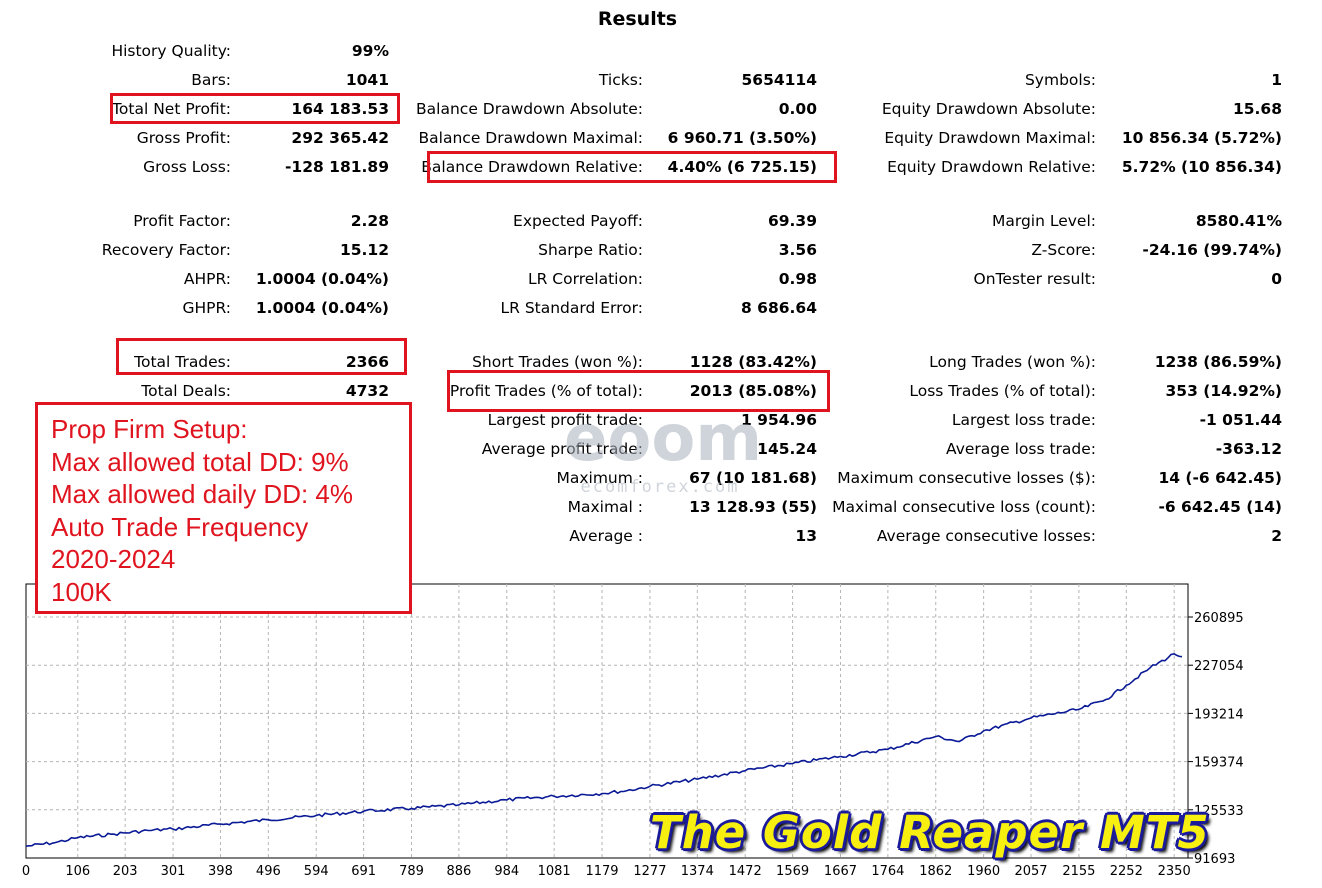 The width and height of the screenshot is (1322, 888). Describe the element at coordinates (1276, 279) in the screenshot. I see `value-ontester-result: 0` at that location.